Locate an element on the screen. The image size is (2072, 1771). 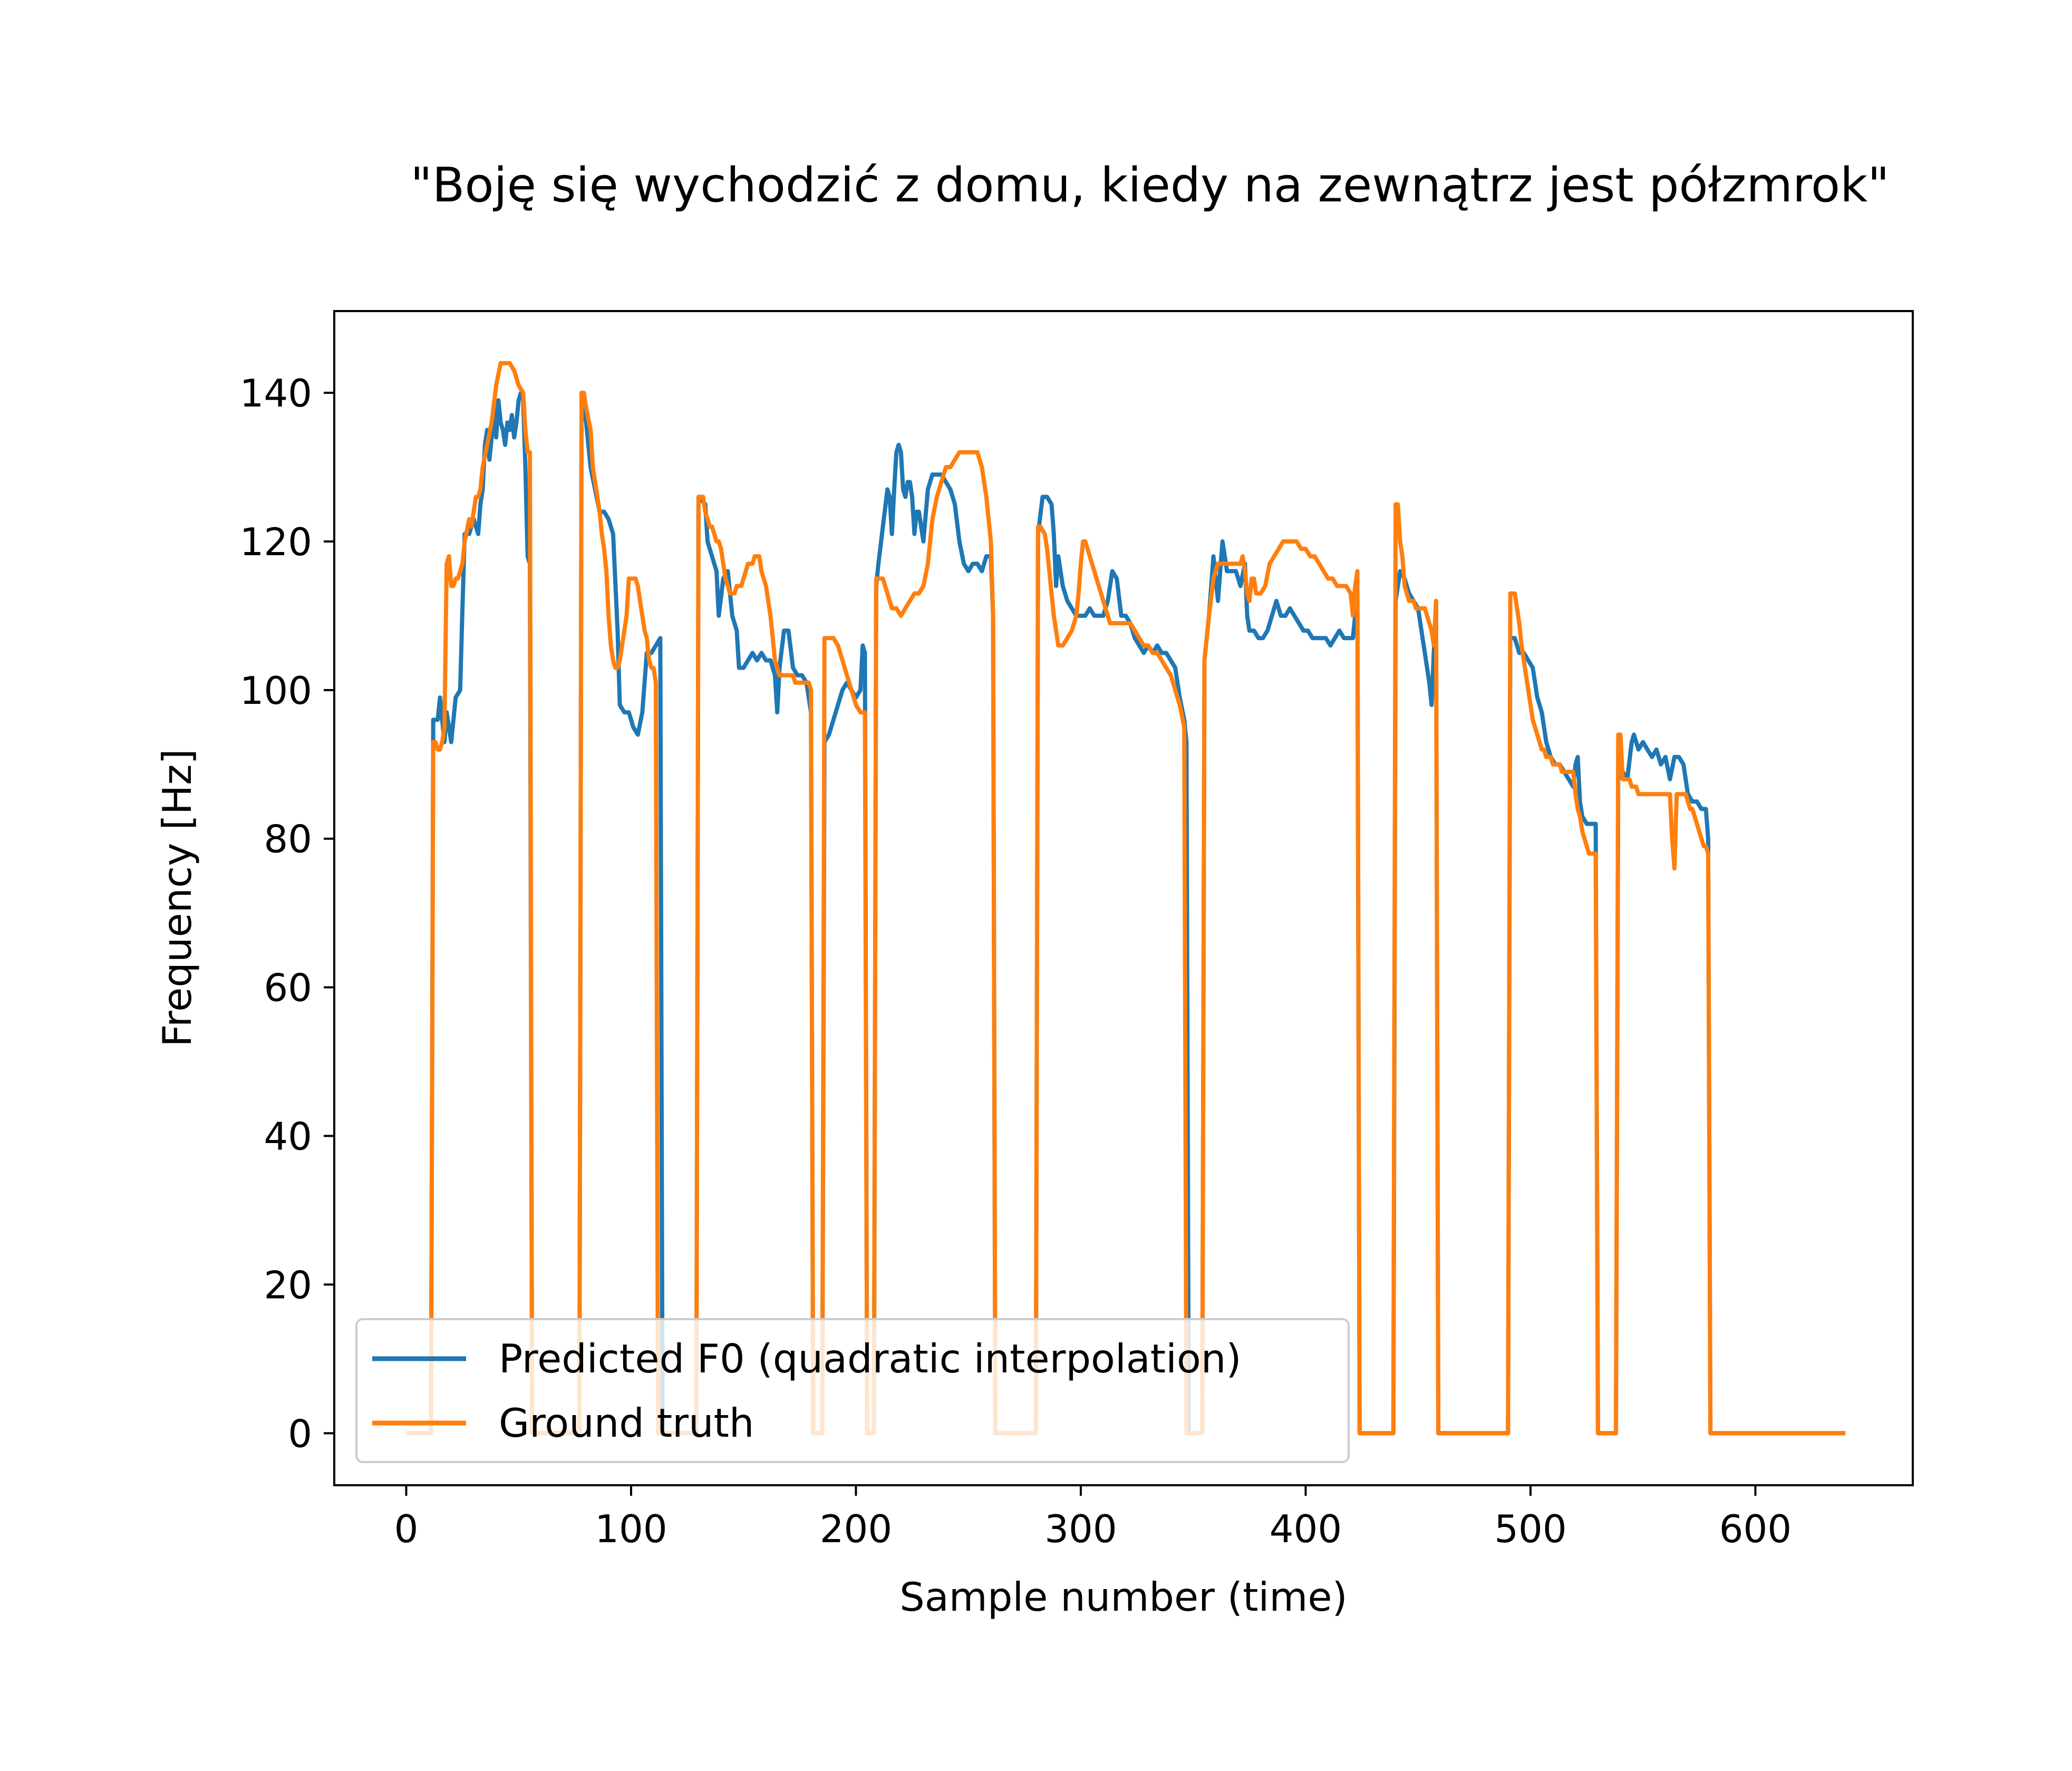
x-axis: 0 100 200 300 400 500 600 is located at coordinates (1093, 1518).